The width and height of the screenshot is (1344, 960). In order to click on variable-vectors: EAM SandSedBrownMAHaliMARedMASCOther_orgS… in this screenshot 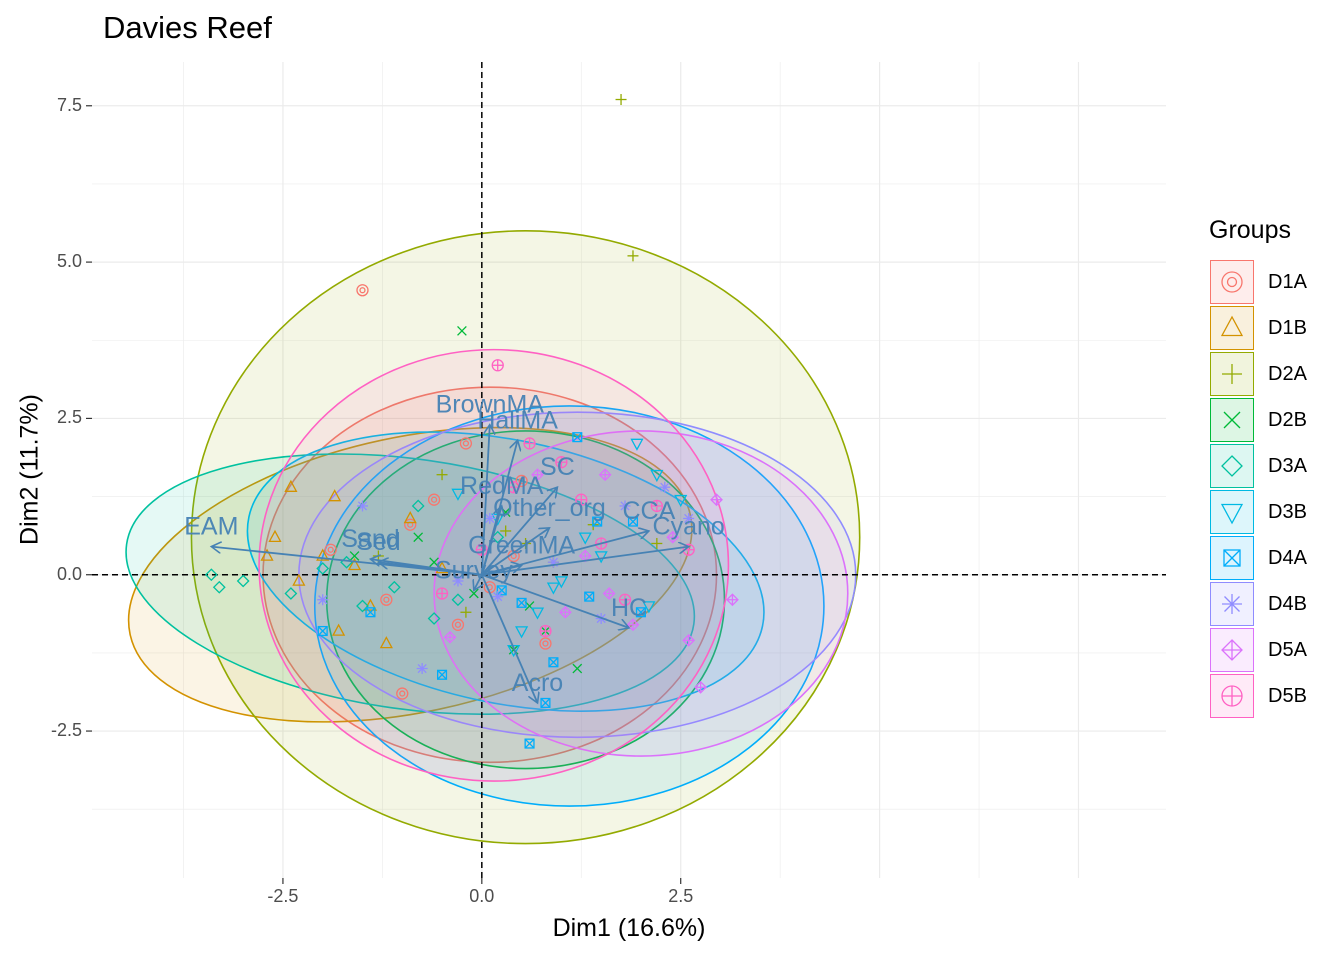, I will do `click(454, 547)`.